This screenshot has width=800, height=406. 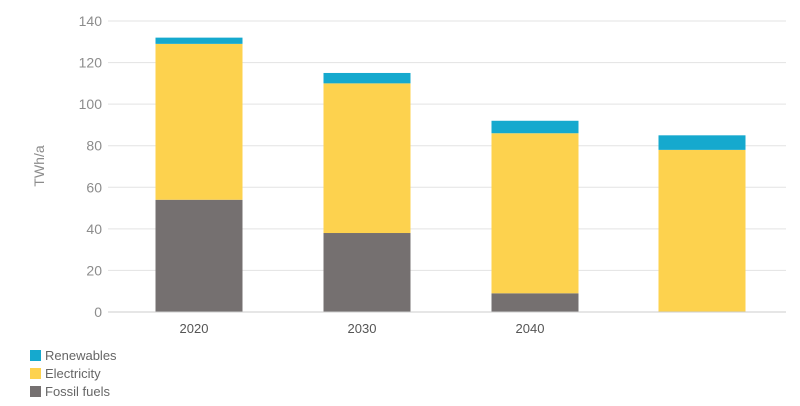 I want to click on bar-electricity-2020, so click(x=199, y=121).